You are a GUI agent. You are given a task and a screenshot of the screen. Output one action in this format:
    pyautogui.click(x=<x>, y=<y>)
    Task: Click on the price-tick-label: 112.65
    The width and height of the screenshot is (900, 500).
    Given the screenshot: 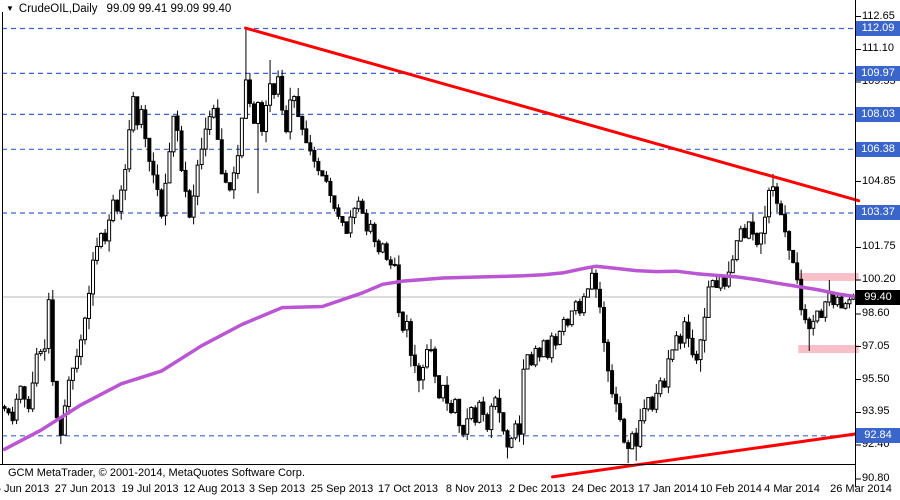 What is the action you would take?
    pyautogui.click(x=878, y=15)
    